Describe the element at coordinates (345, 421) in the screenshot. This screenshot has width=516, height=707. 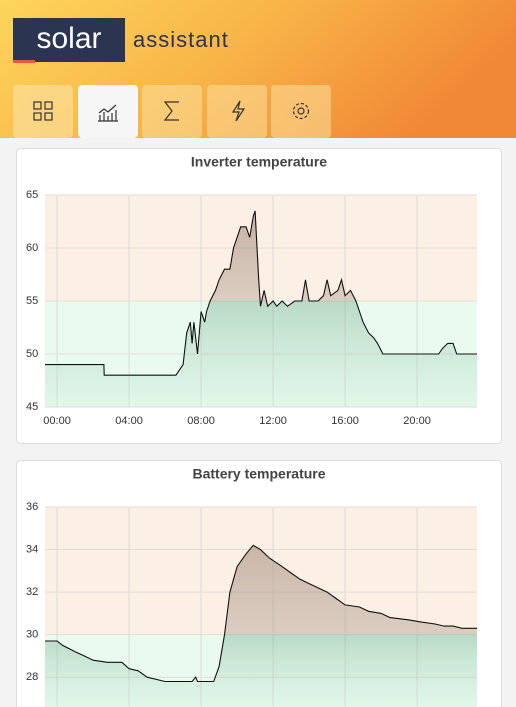
I see `x-tick-label: 16:00` at that location.